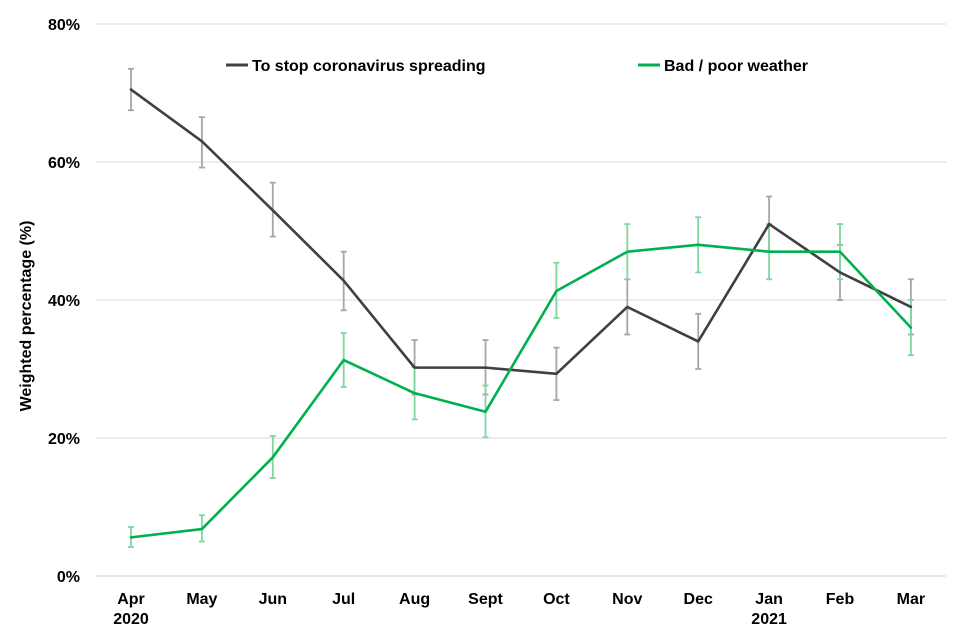 The image size is (960, 640). Describe the element at coordinates (64, 25) in the screenshot. I see `y-tick-label: 80%` at that location.